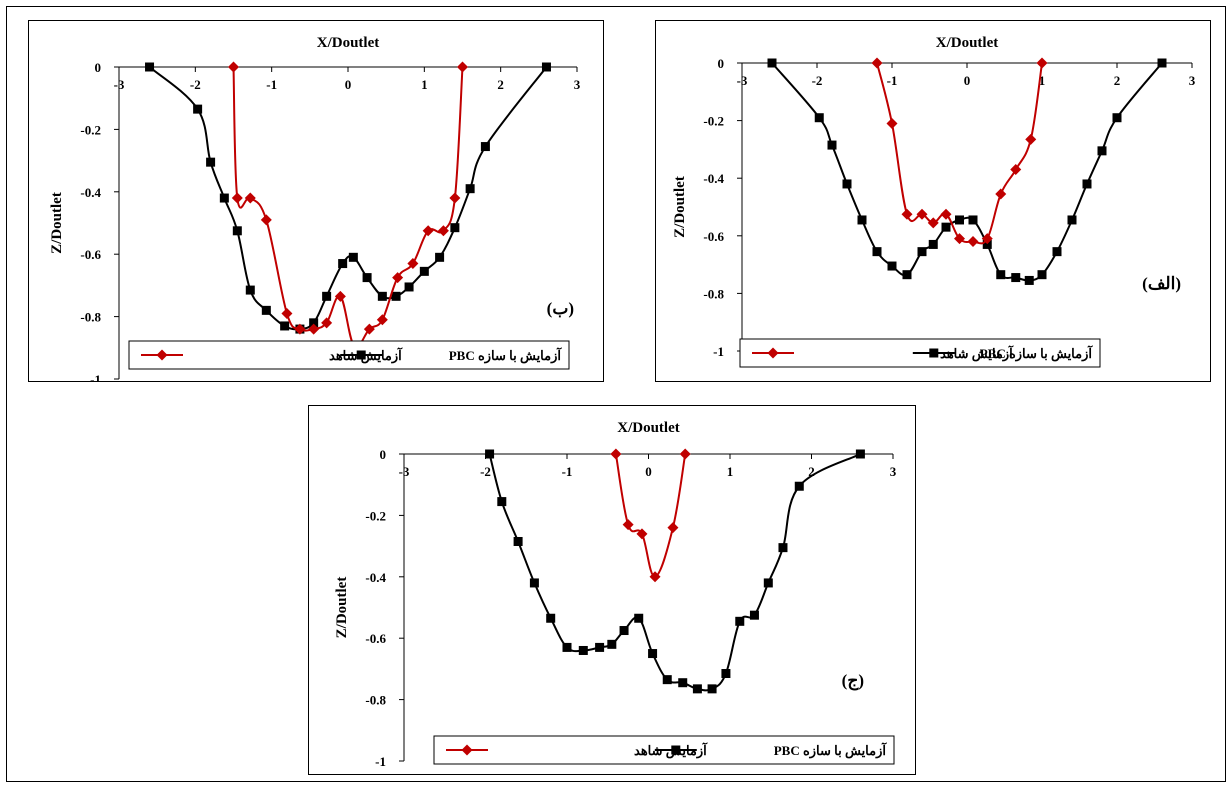  I want to click on x-axis-title: X/Doutlet, so click(348, 43).